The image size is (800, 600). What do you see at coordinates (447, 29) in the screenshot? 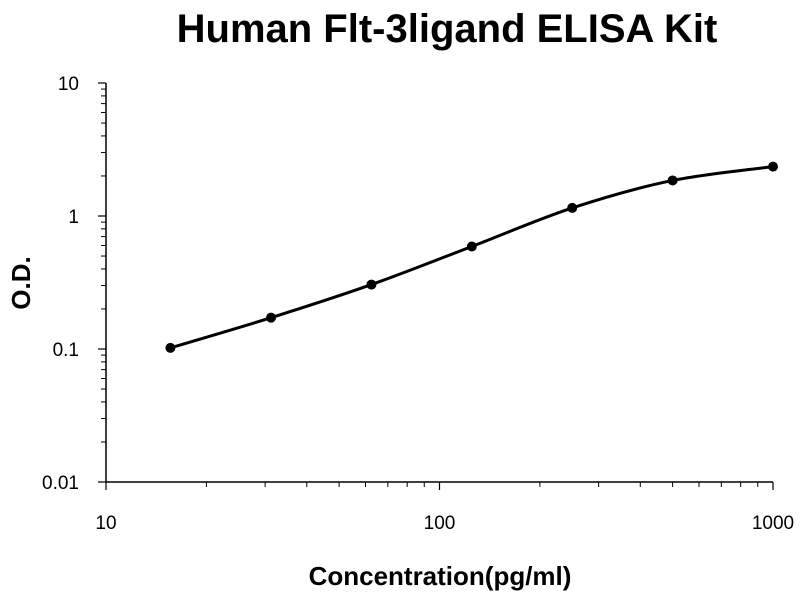
I see `chart-title: Human Flt-3ligand ELISA Kit` at bounding box center [447, 29].